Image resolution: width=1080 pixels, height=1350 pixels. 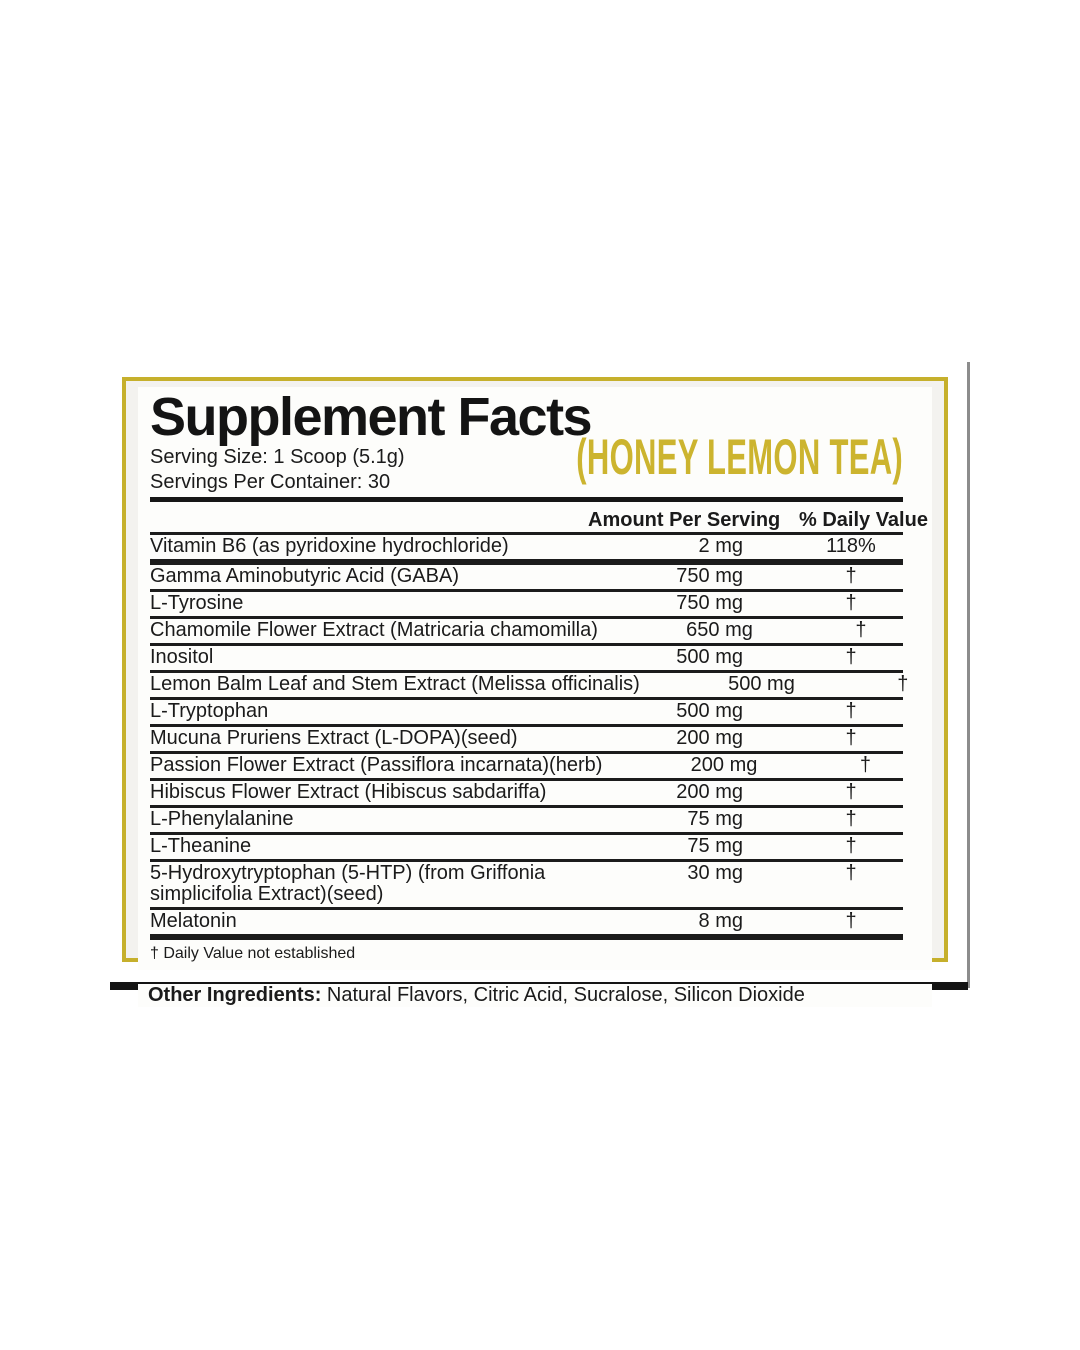 I want to click on ingredient-name: Vitamin B6 (as pyridoxine hydrochloride), so click(x=329, y=546).